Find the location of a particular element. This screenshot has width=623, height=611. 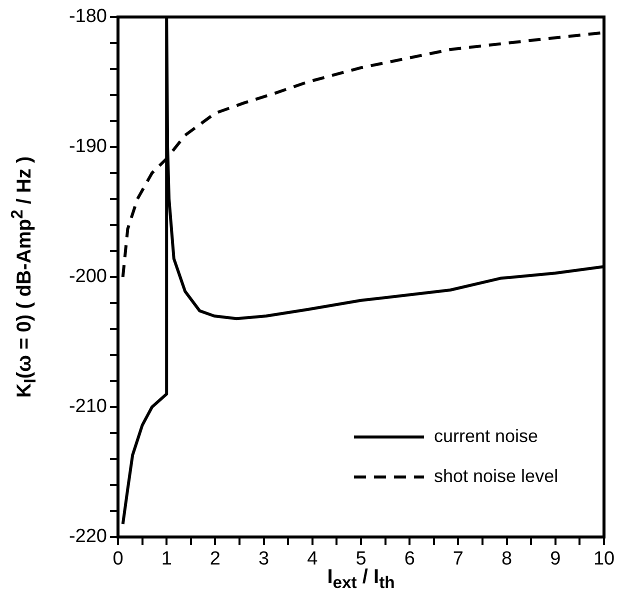

y-tick-label: -220 is located at coordinates (87, 537).